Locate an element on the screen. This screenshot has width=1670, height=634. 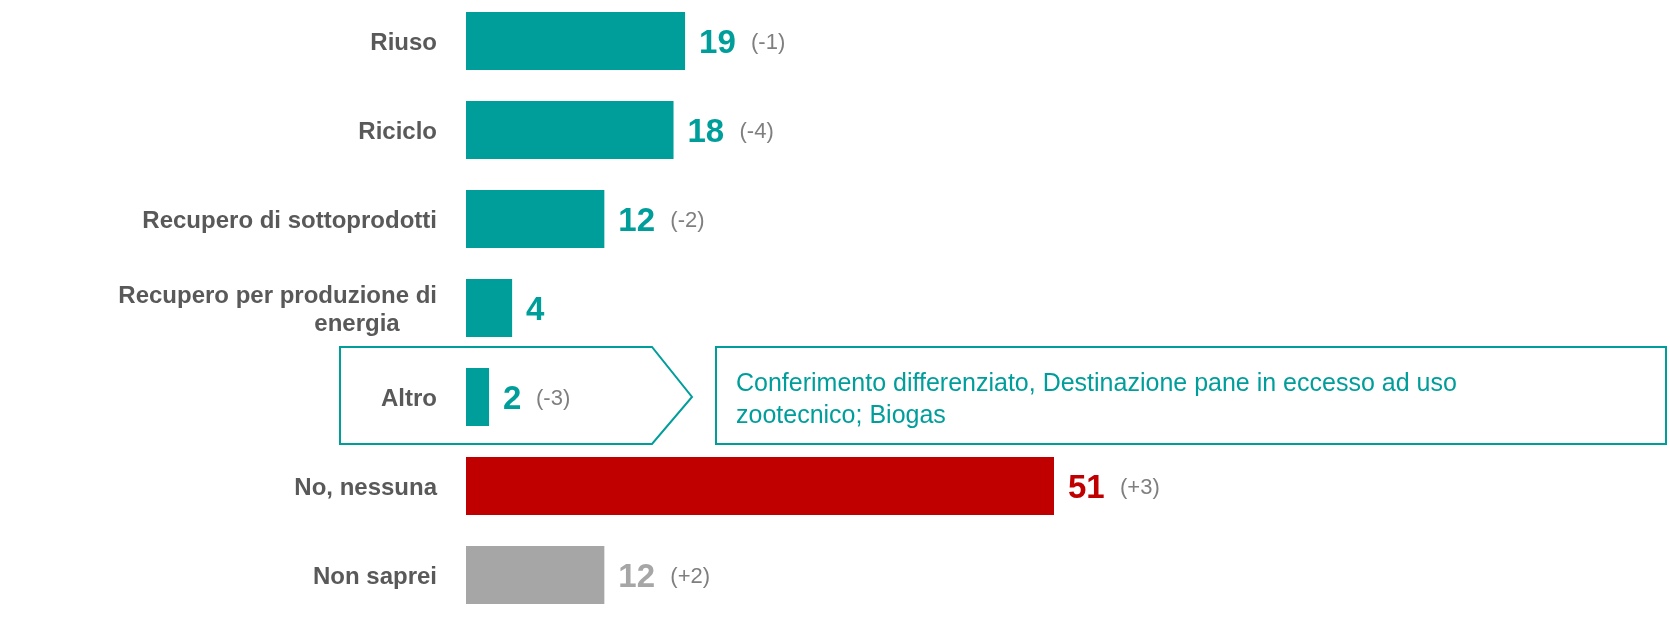
annotation: (-4) is located at coordinates (756, 130).